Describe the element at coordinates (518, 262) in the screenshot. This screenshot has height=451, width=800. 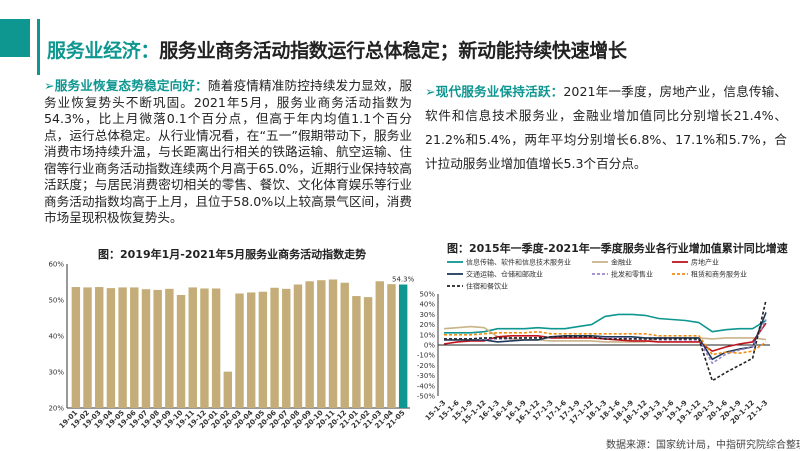
I see `legend-label: 信息传输、软件和信息技术服务业` at that location.